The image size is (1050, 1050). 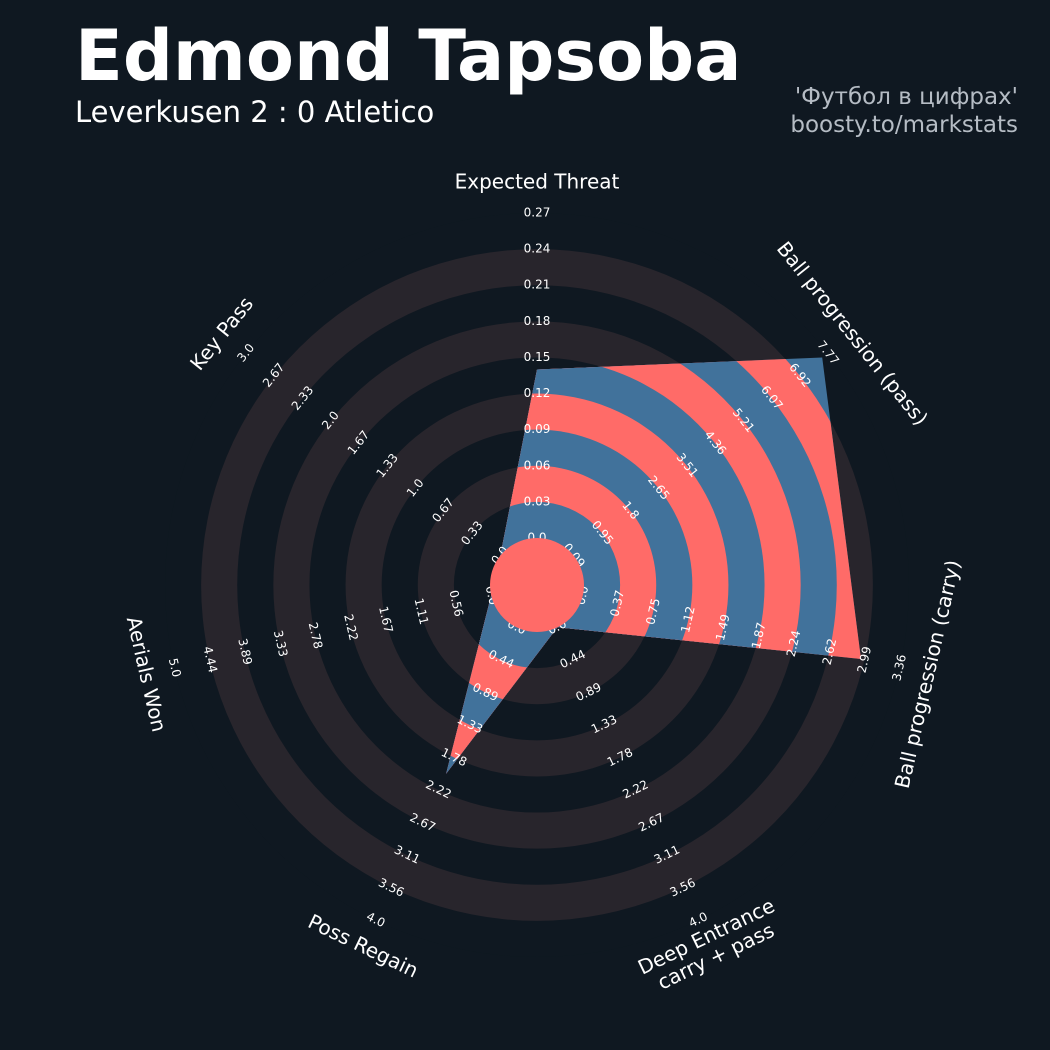 What do you see at coordinates (864, 659) in the screenshot?
I see `tick-label: 2.99` at bounding box center [864, 659].